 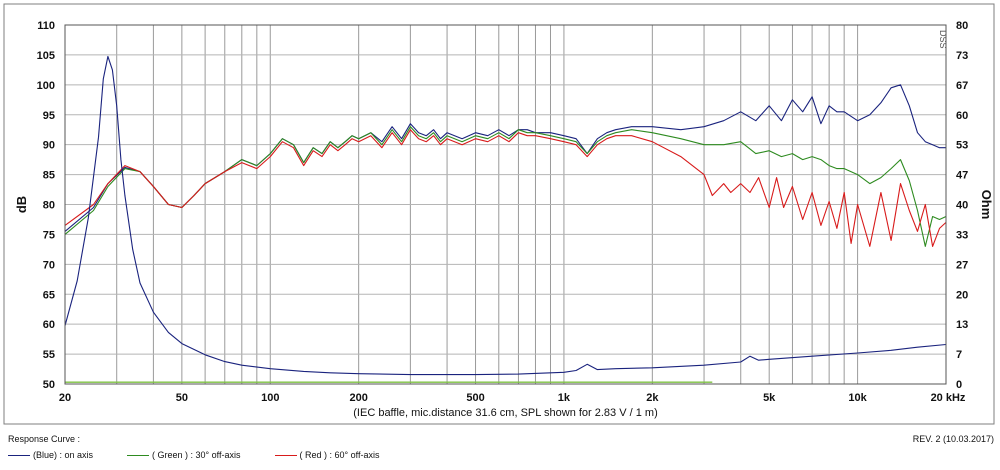 I want to click on y-tick-label: 50, so click(x=49, y=385).